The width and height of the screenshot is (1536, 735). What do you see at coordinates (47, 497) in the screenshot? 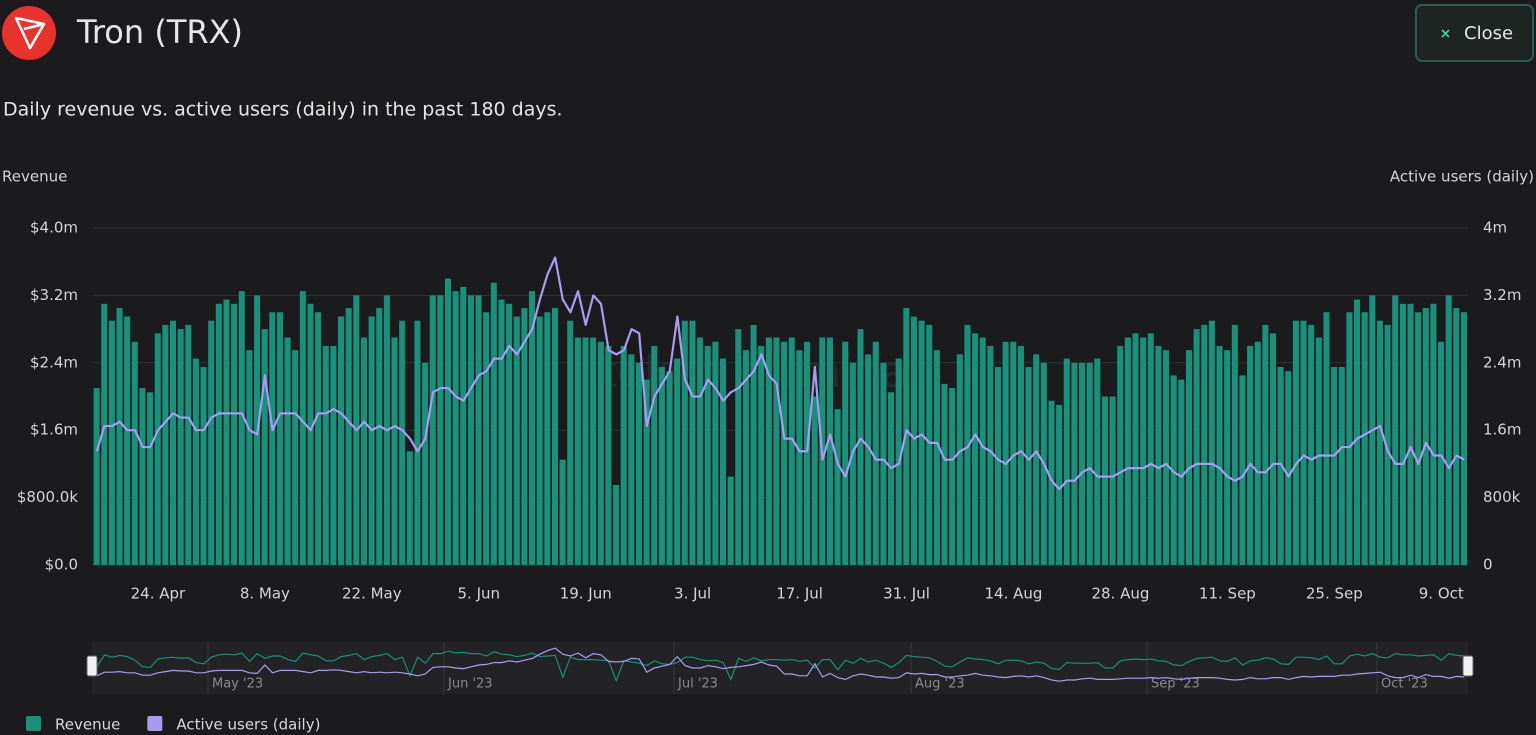
I see `y-tick-label: $800.0k` at bounding box center [47, 497].